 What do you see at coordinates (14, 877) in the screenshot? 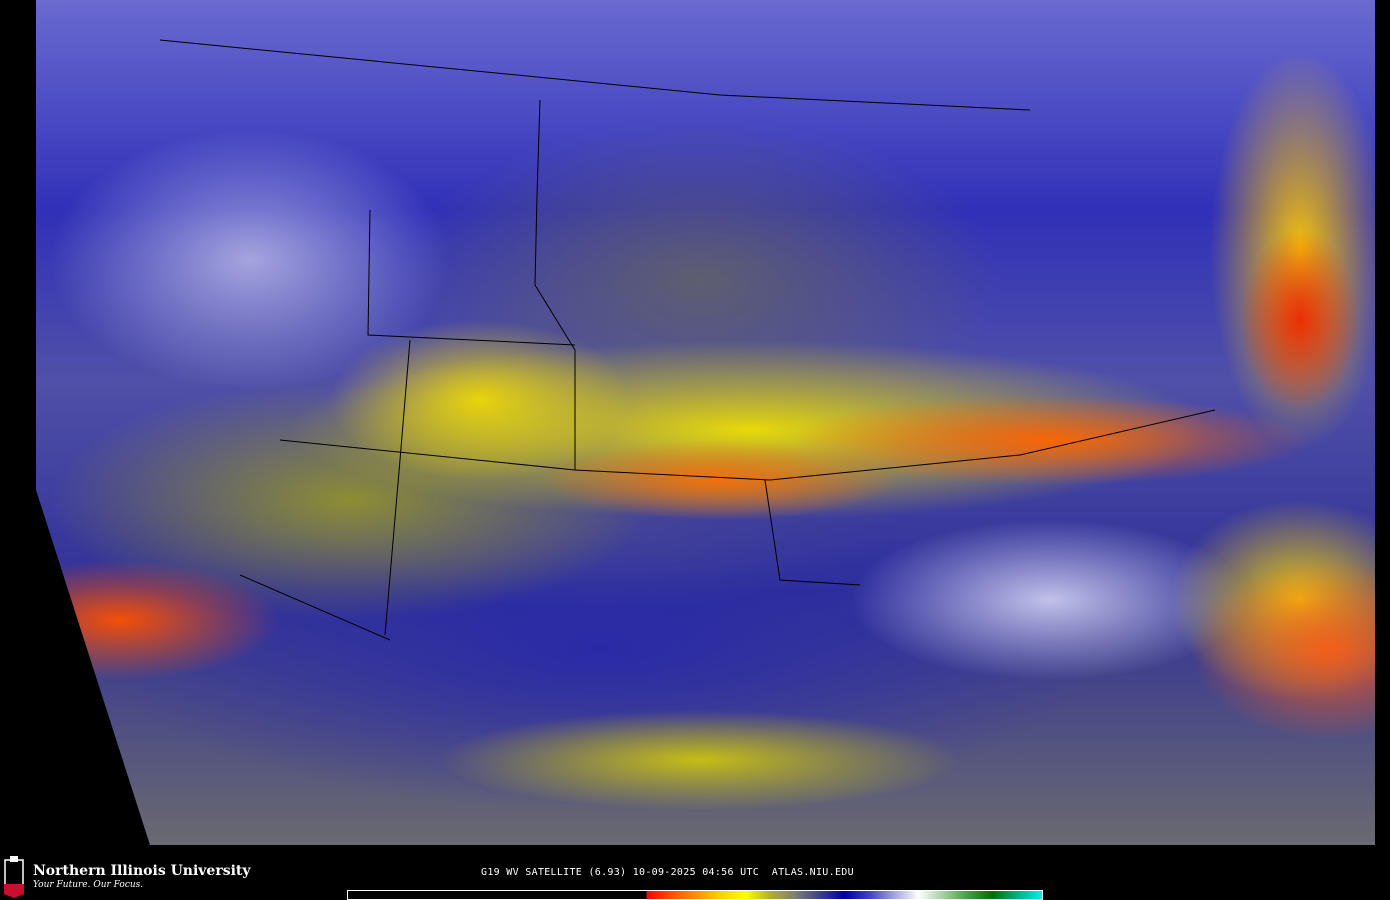
I see `niu-logo` at bounding box center [14, 877].